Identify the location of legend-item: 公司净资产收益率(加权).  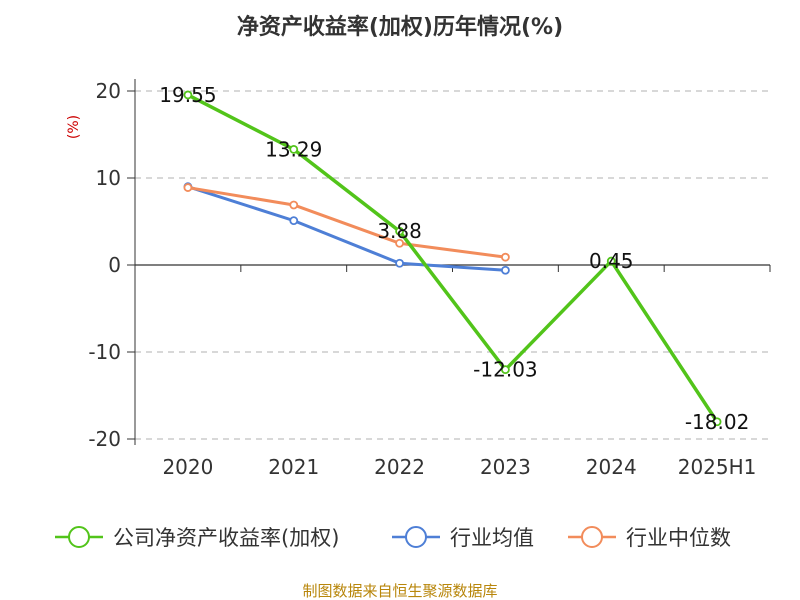
(197, 538).